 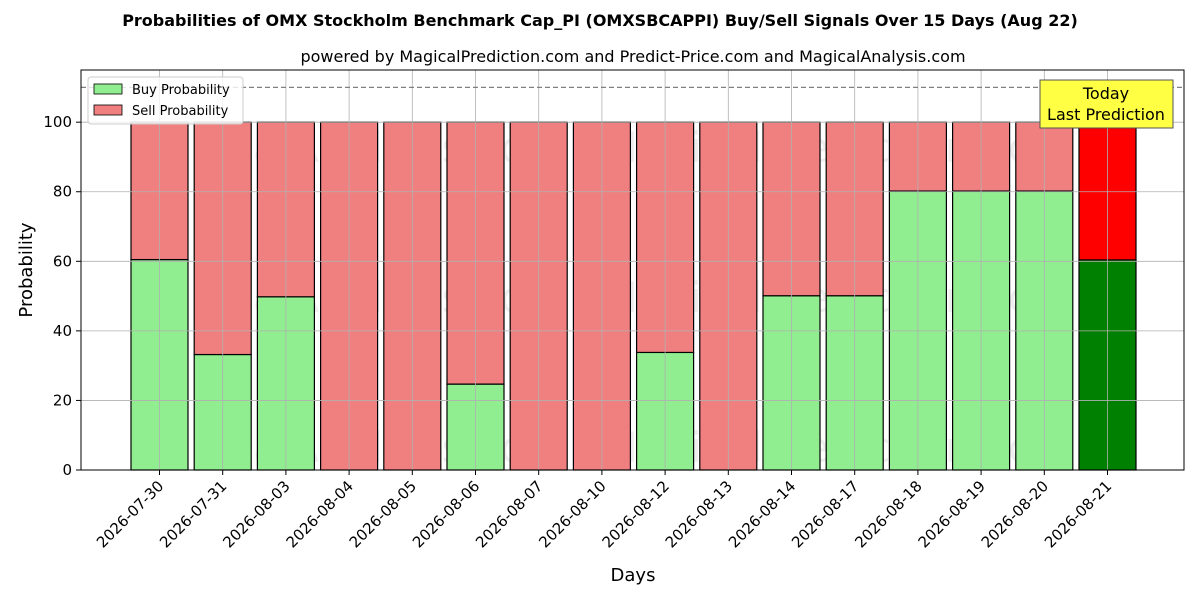 What do you see at coordinates (825, 514) in the screenshot?
I see `x-tick-label: 2026-08-17` at bounding box center [825, 514].